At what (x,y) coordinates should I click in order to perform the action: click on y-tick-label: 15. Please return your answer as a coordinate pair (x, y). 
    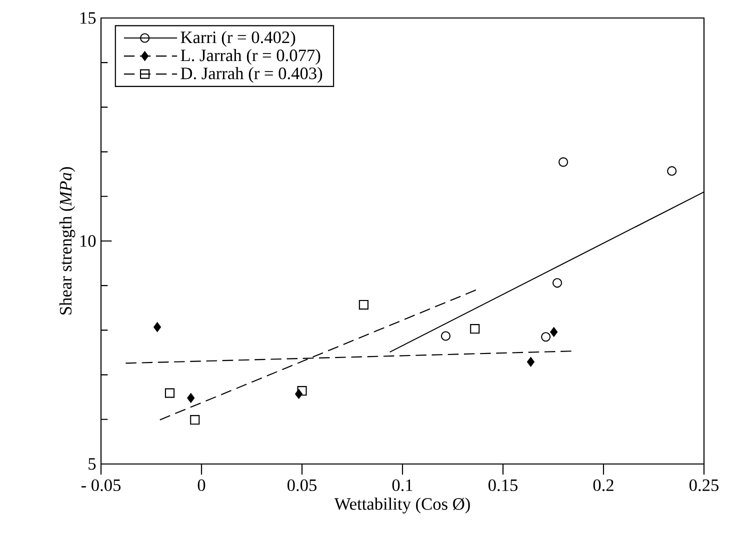
    Looking at the image, I should click on (88, 18).